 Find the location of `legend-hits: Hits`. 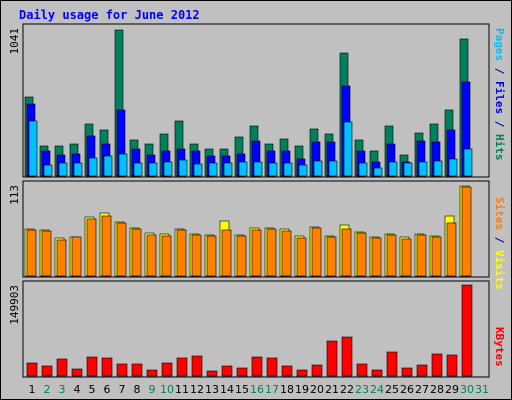

legend-hits: Hits is located at coordinates (499, 147).